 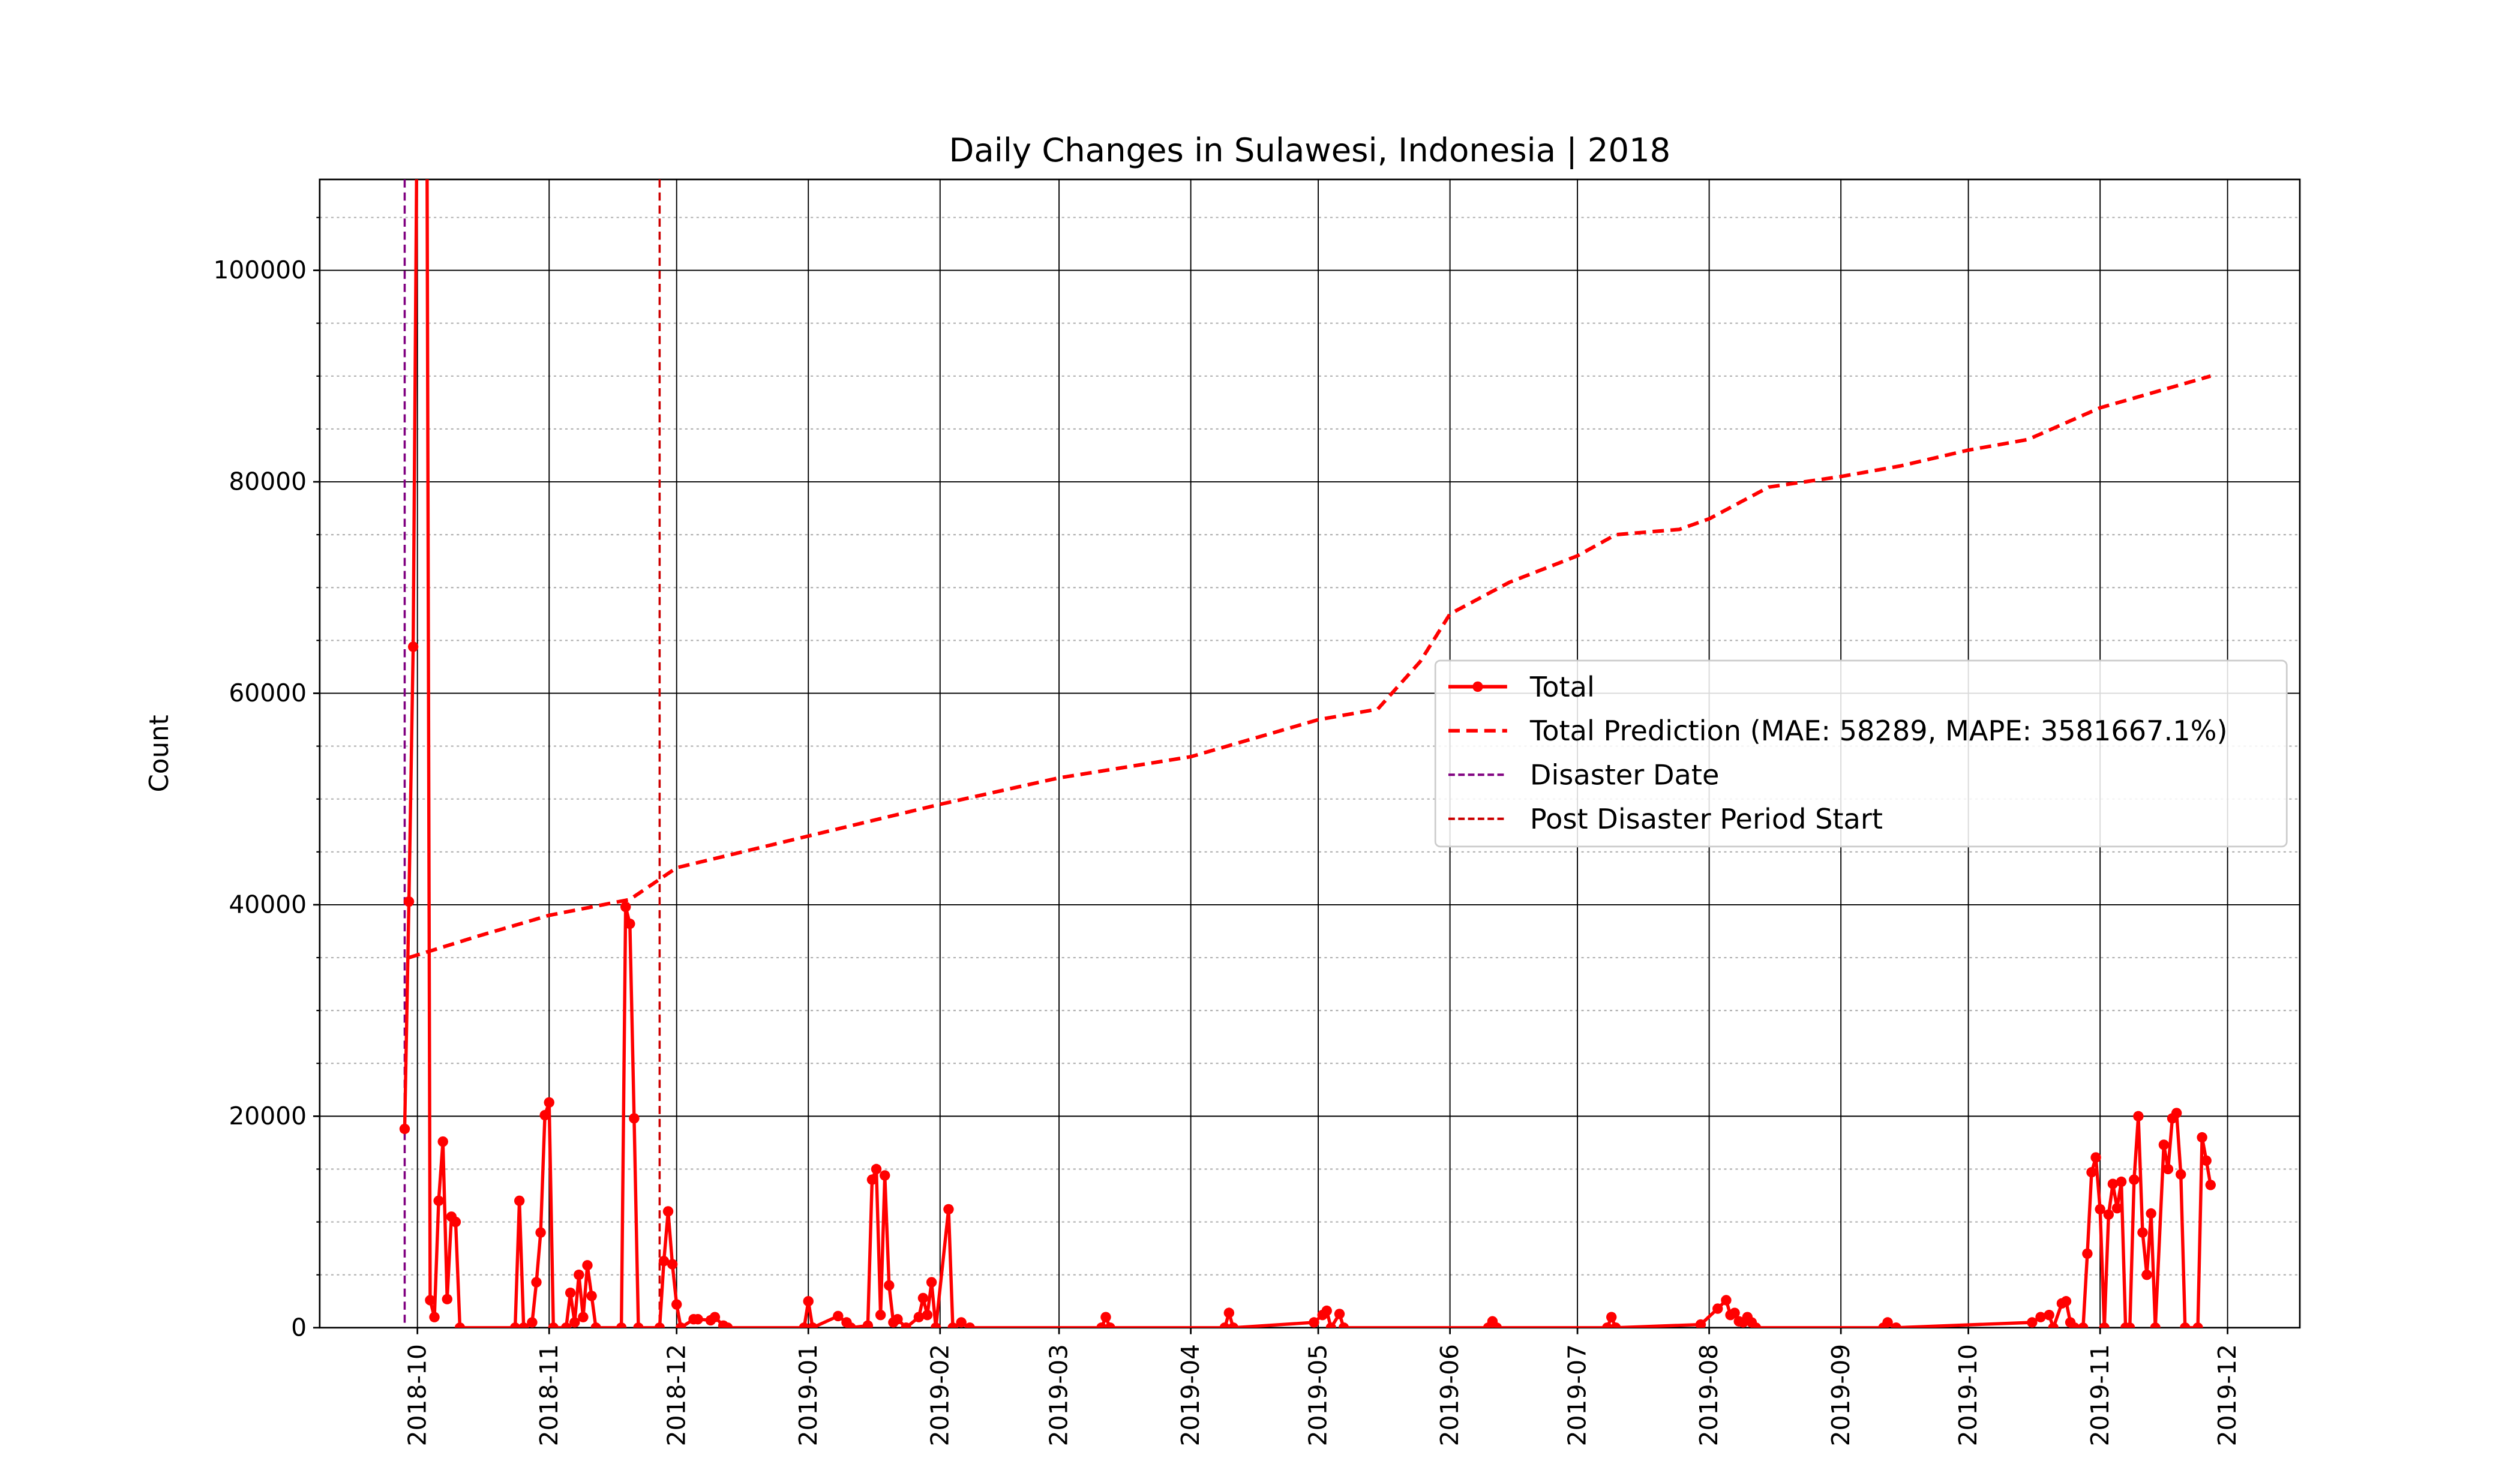 What do you see at coordinates (417, 1395) in the screenshot?
I see `x-tick-label: 2018-10` at bounding box center [417, 1395].